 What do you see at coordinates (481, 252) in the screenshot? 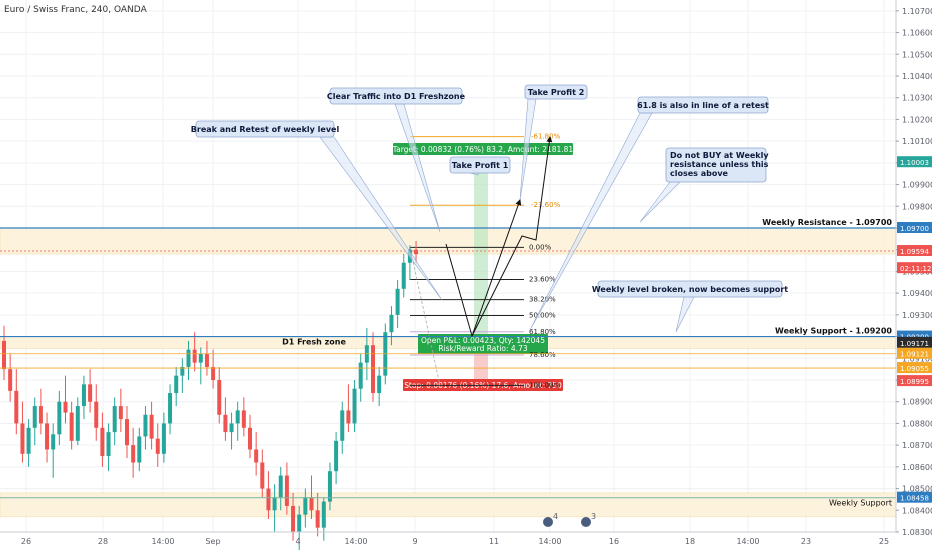
I see `target-area` at bounding box center [481, 252].